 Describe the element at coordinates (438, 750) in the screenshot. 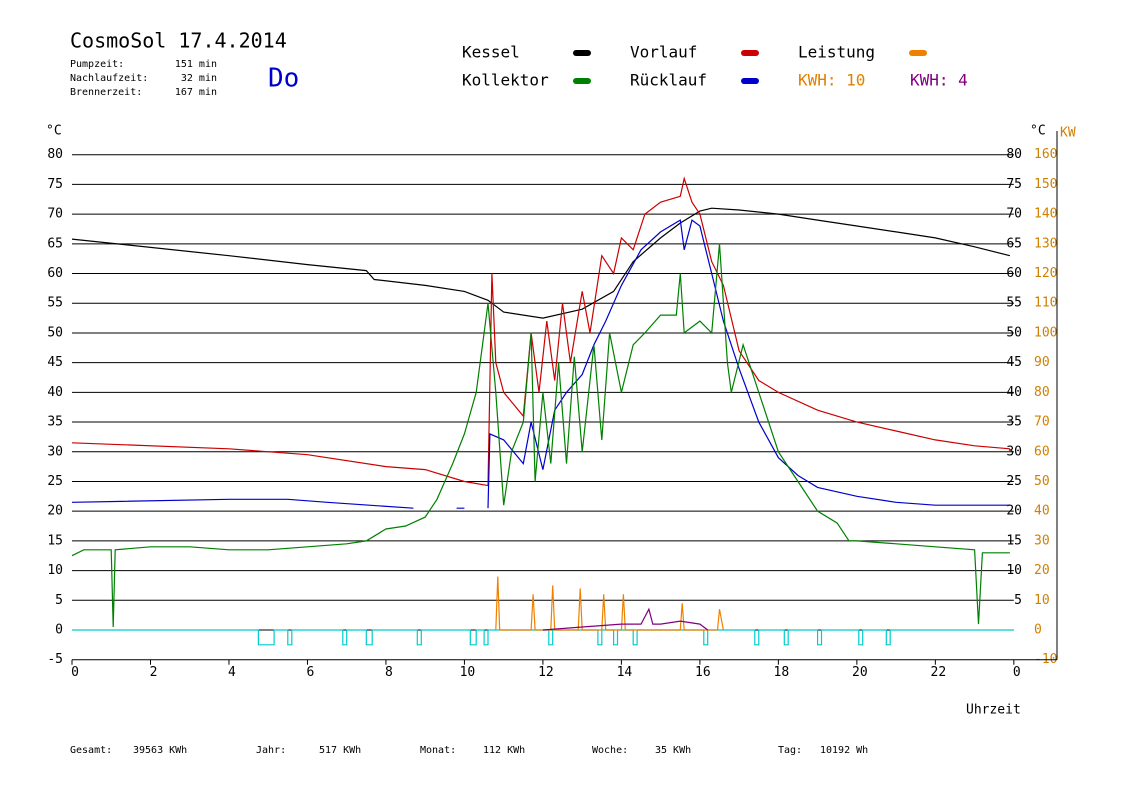

I see `total-label: Monat:` at that location.